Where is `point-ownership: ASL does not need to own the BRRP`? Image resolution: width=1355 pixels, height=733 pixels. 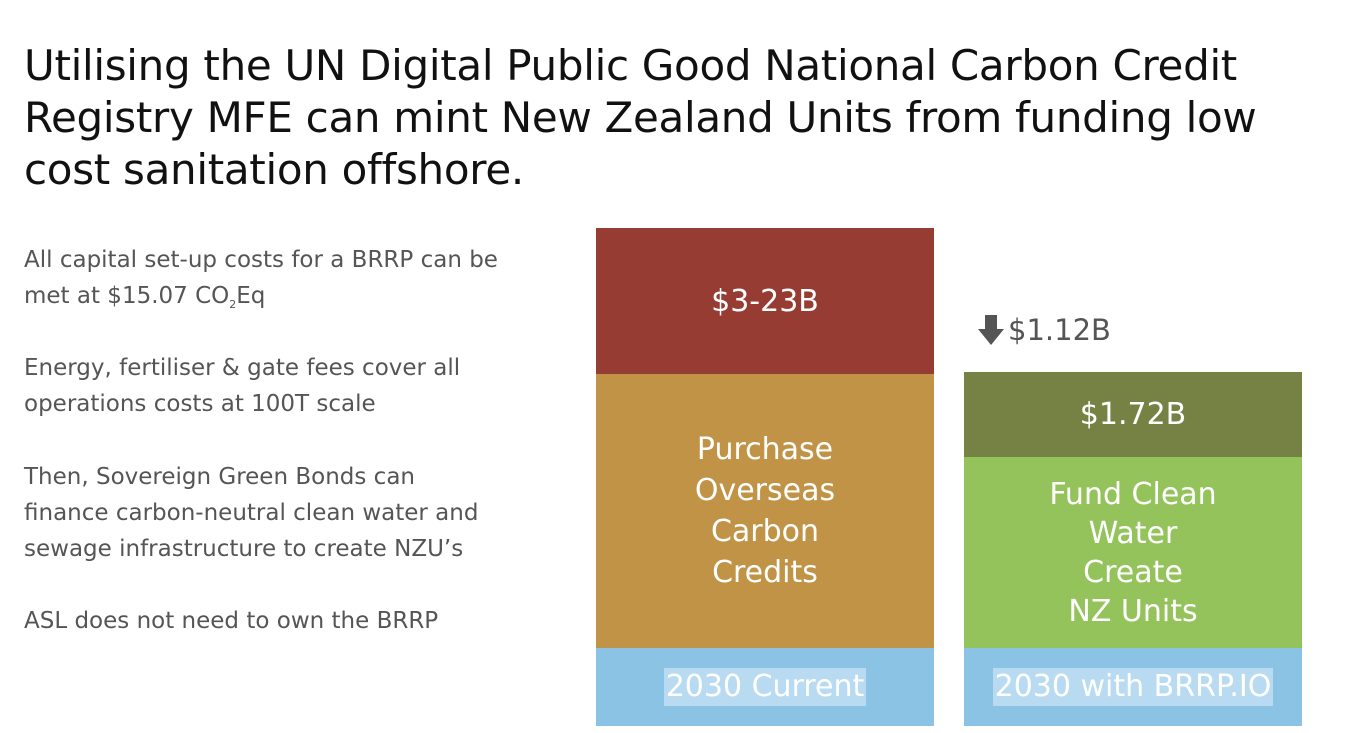 point-ownership: ASL does not need to own the BRRP is located at coordinates (304, 621).